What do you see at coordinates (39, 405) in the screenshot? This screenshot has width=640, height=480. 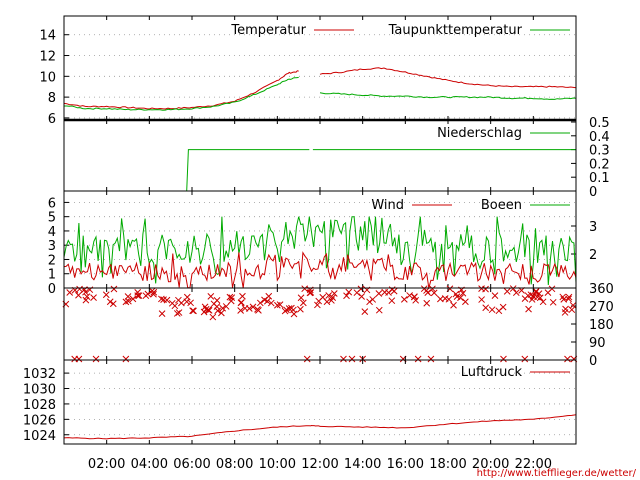 I see `pressure-ytick-label: 1028` at bounding box center [39, 405].